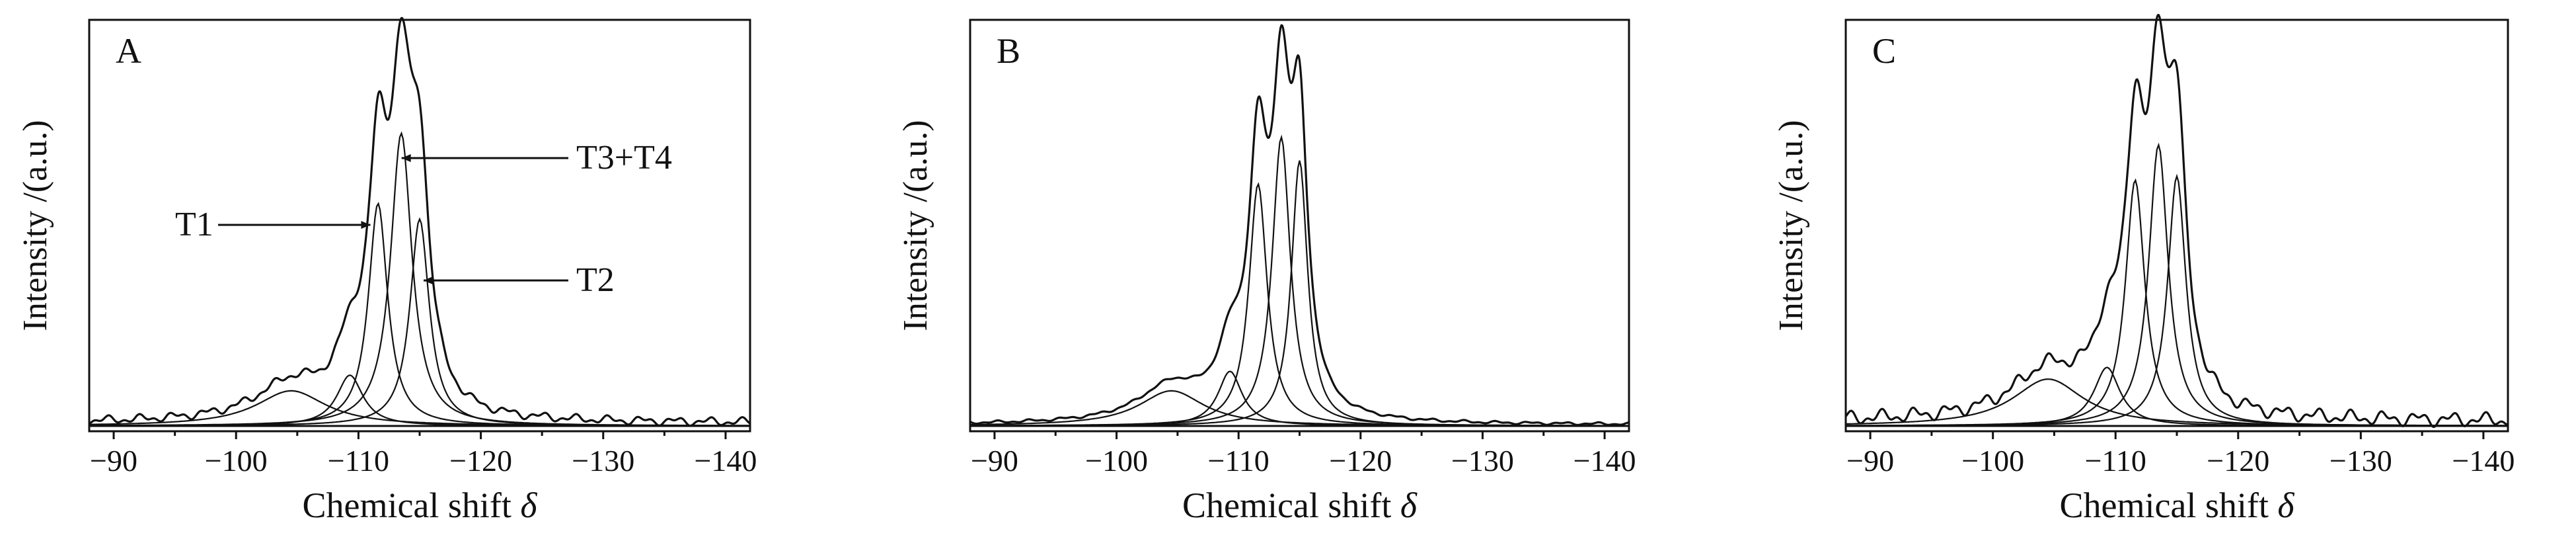  Describe the element at coordinates (1884, 51) in the screenshot. I see `panel-label: C` at that location.